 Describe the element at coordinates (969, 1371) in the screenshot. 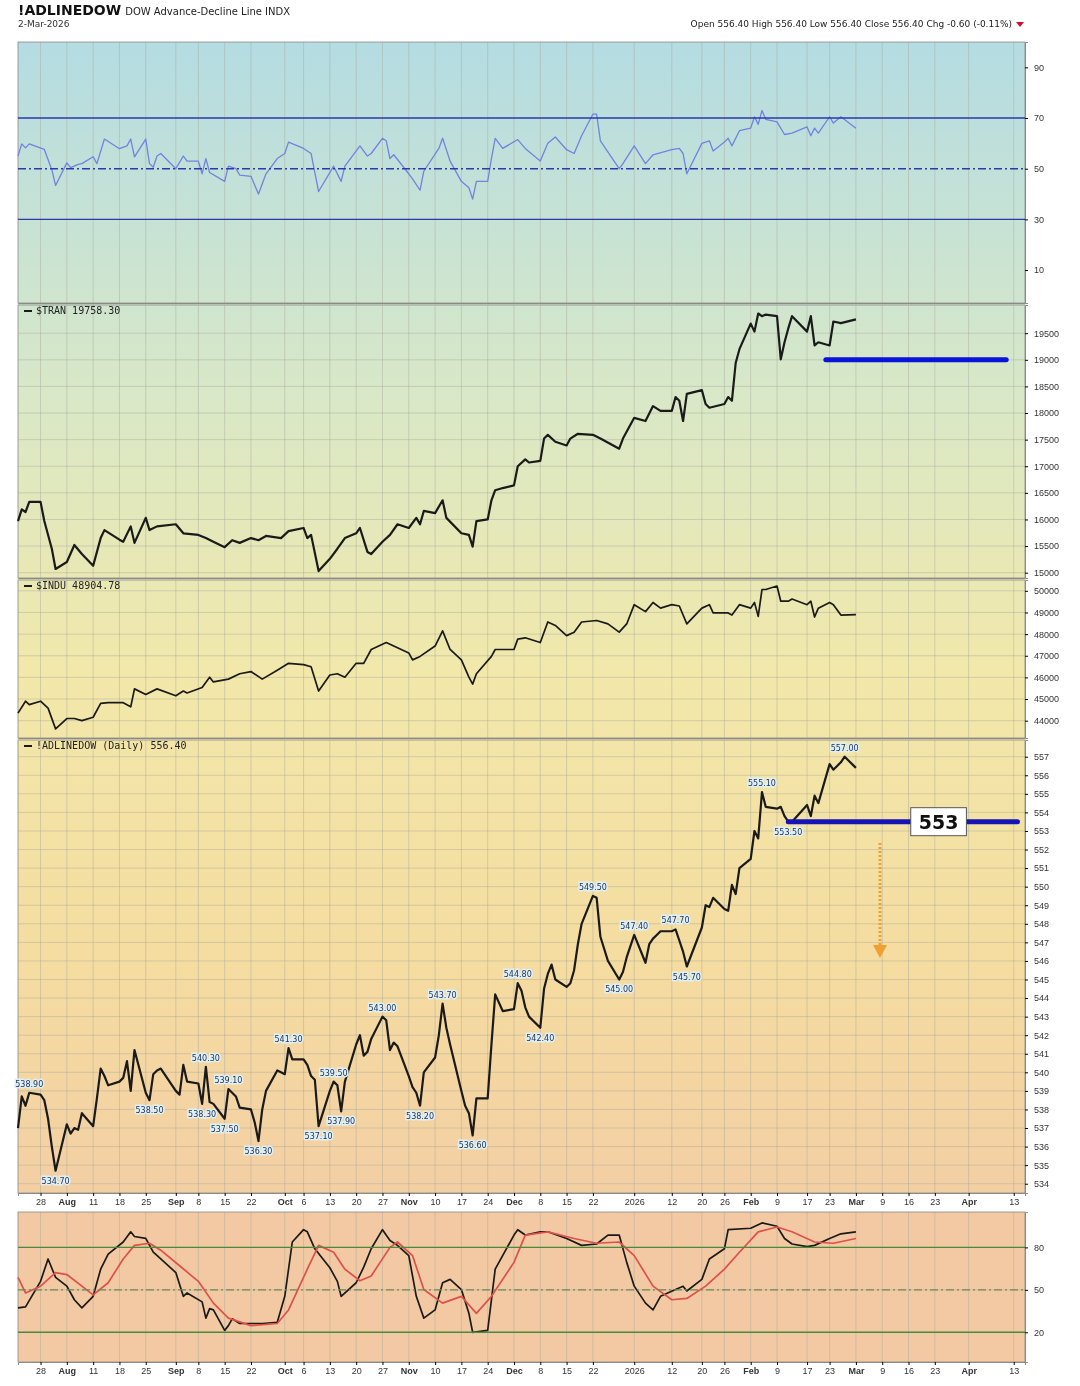

I see `x-tick-label: Apr` at that location.